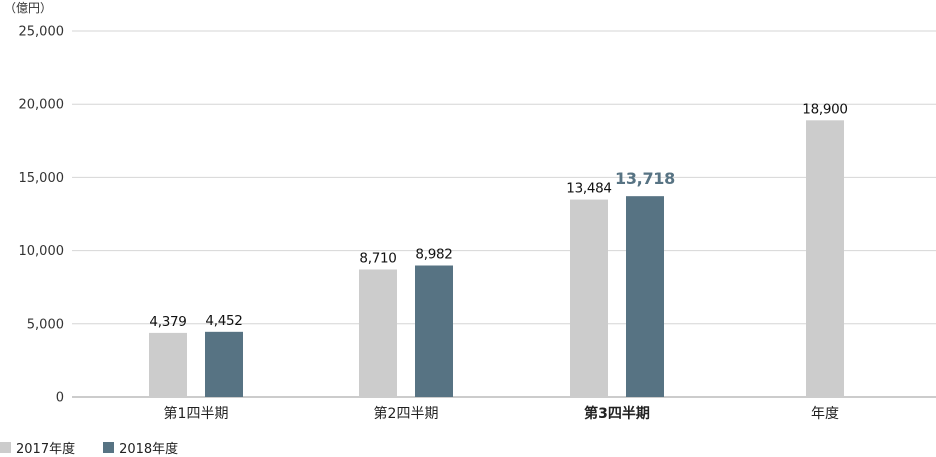 This screenshot has height=457, width=936. I want to click on data-label: 4,452, so click(223, 321).